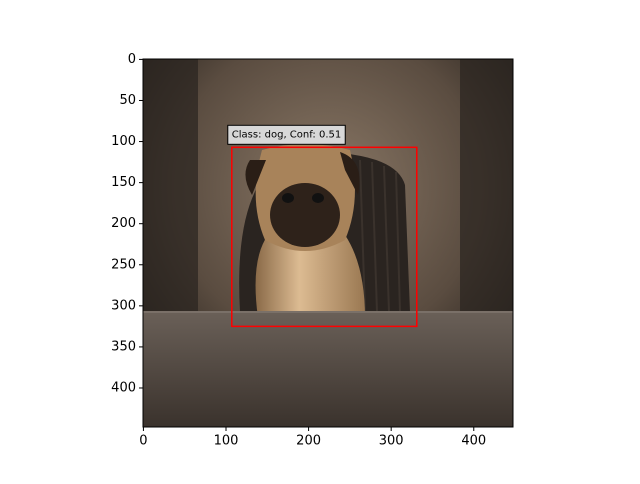 The height and width of the screenshot is (484, 640). I want to click on y-tick-label: 400, so click(123, 387).